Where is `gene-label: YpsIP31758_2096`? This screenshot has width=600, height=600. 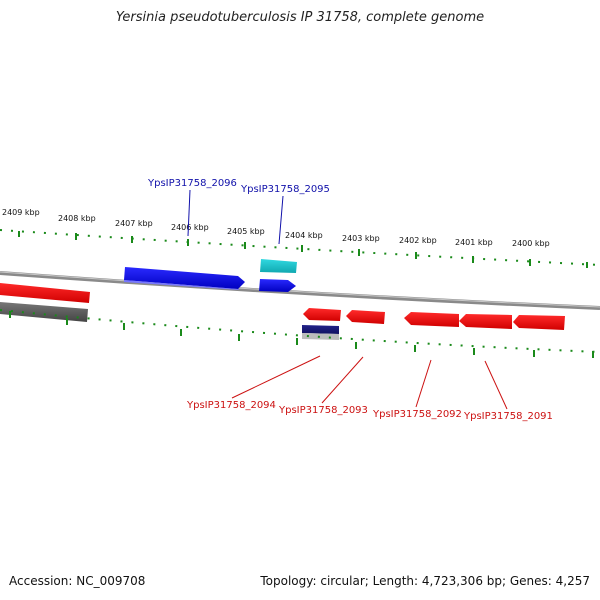
gene-label: YpsIP31758_2096 is located at coordinates (192, 183).